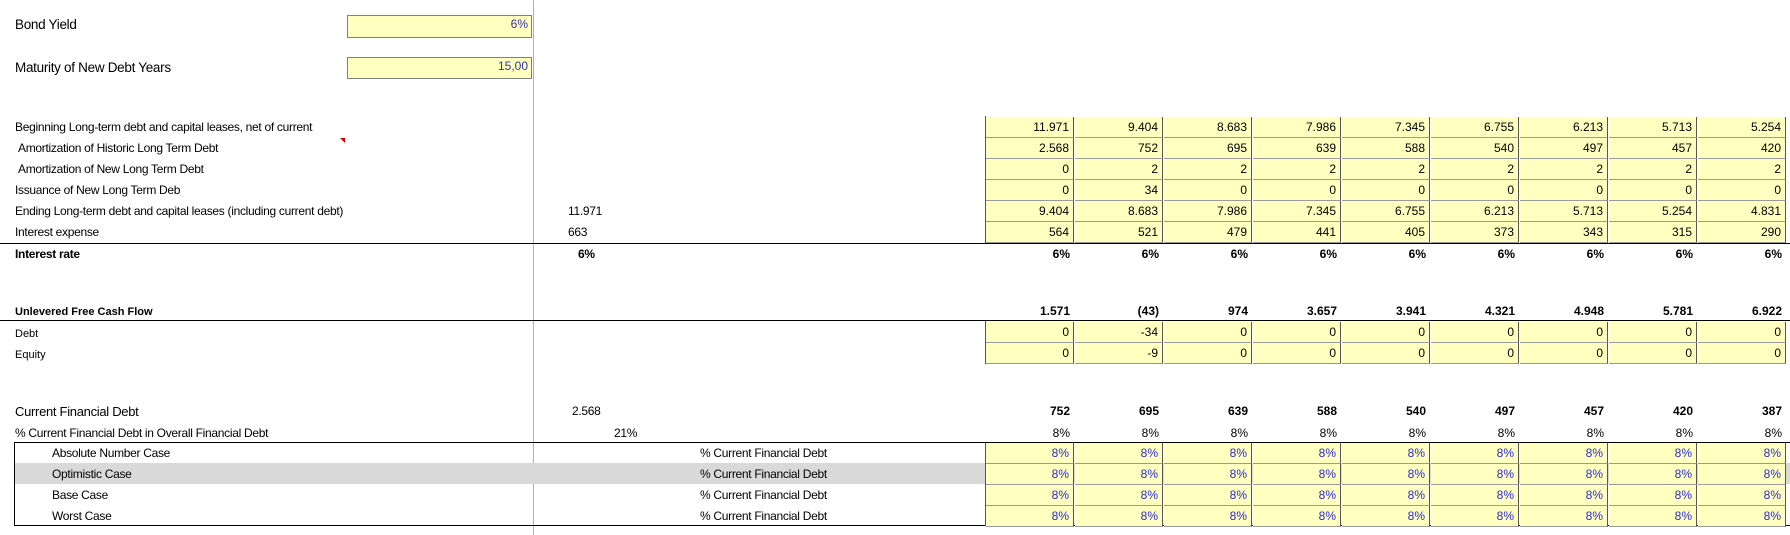  Describe the element at coordinates (92, 474) in the screenshot. I see `scenario-name: Optimistic Case` at that location.